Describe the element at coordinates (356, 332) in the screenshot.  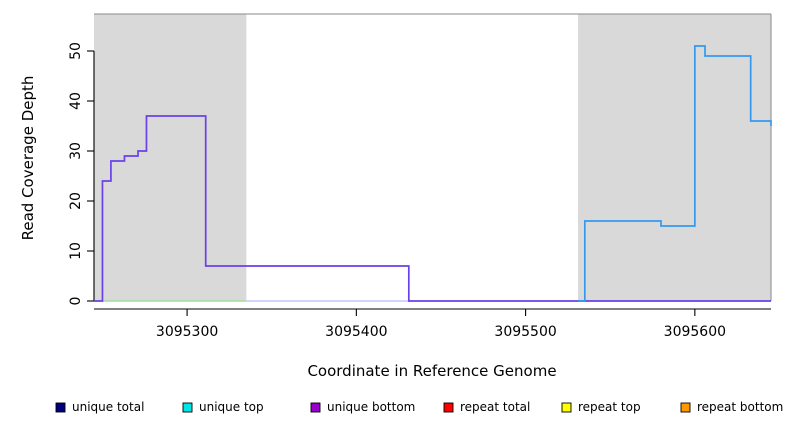
I see `x-tick-label: 3095400` at that location.